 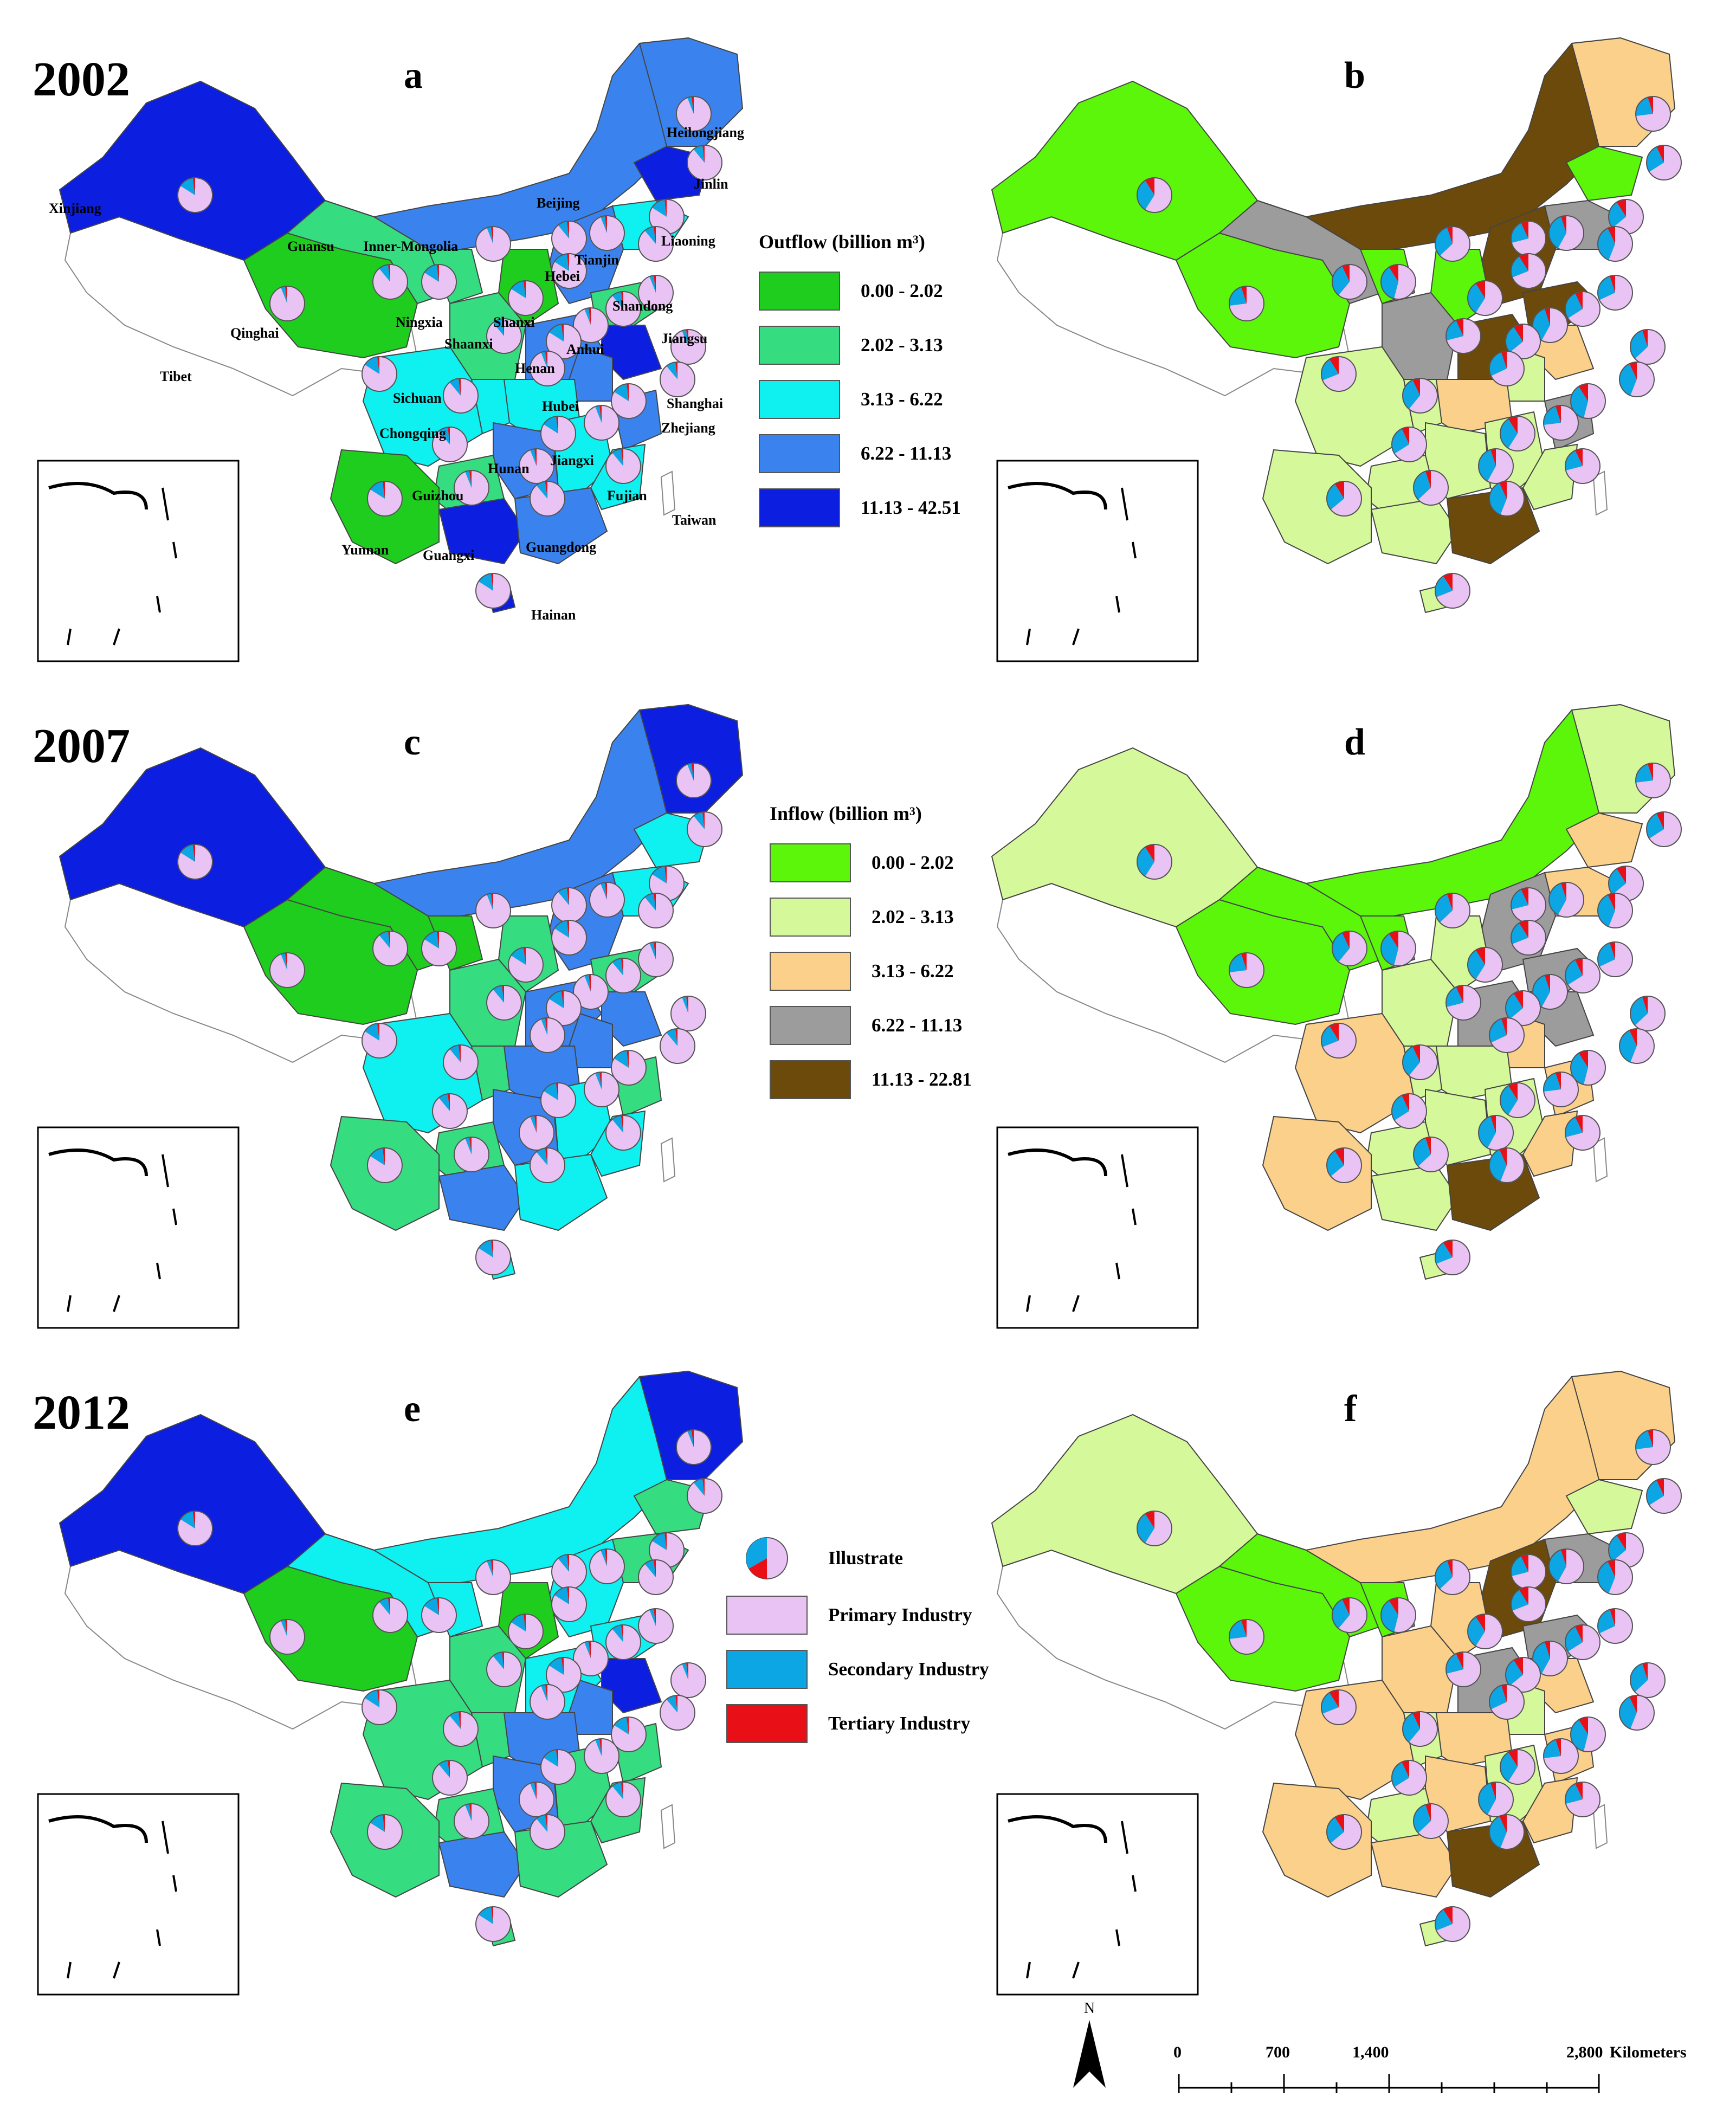 What do you see at coordinates (562, 276) in the screenshot?
I see `label-hebei: Hebei` at bounding box center [562, 276].